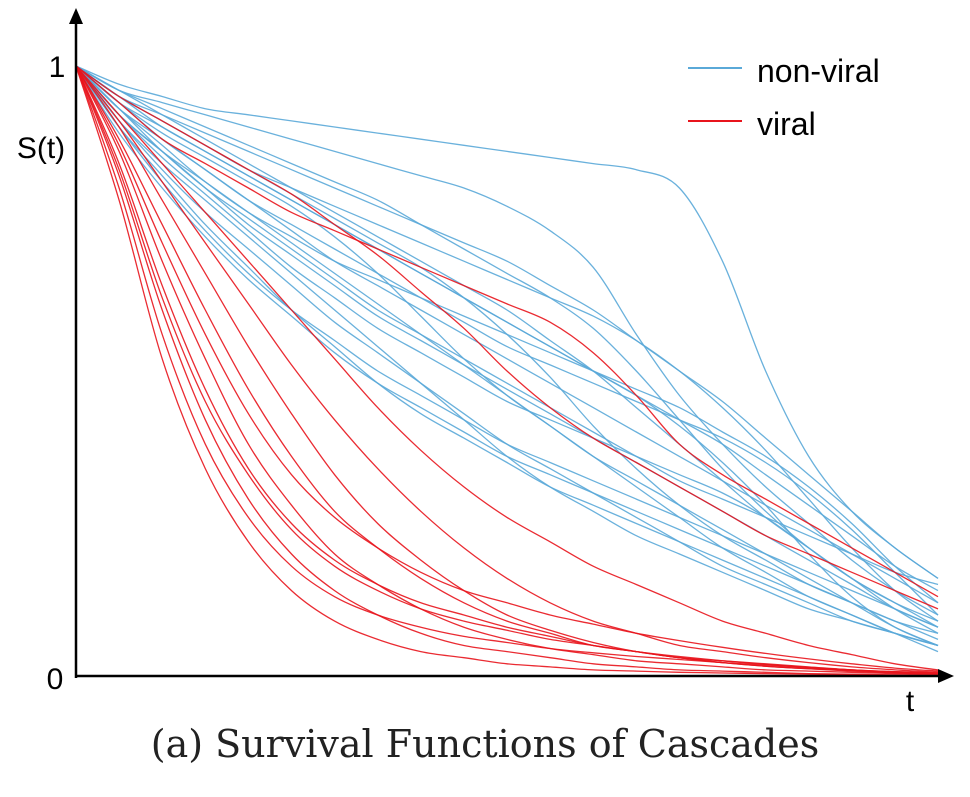 Image resolution: width=970 pixels, height=797 pixels. Describe the element at coordinates (946, 676) in the screenshot. I see `x-axis-arrow` at that location.